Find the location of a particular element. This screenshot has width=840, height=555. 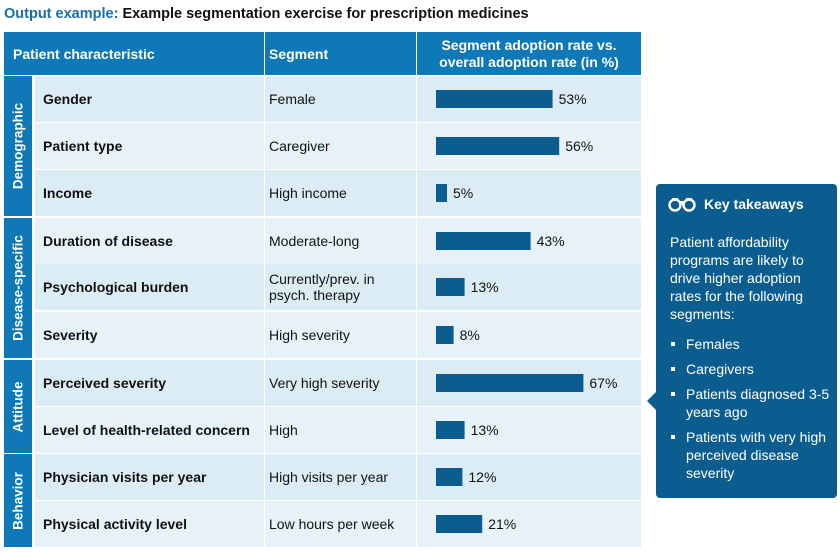

takeaway-item: Patients diagnosed 3-5 years ago is located at coordinates (750, 403).